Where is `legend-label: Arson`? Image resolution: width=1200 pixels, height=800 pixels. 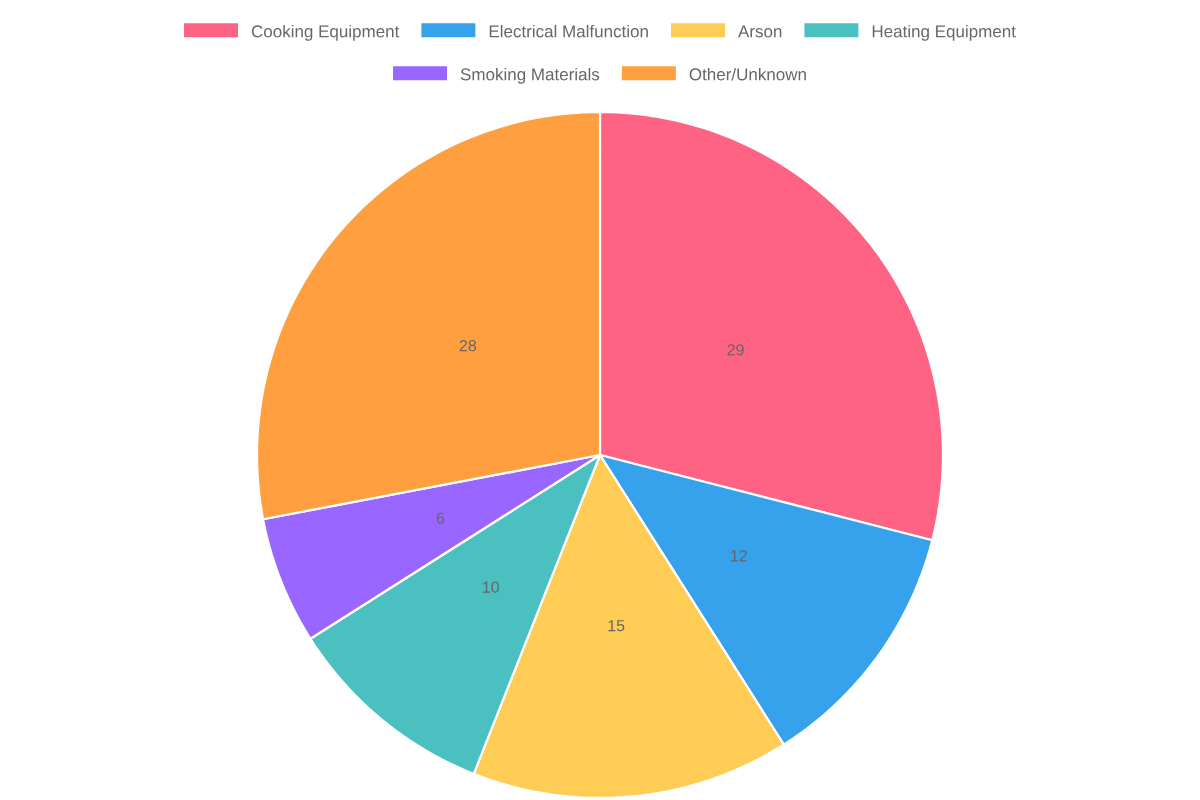
legend-label: Arson is located at coordinates (760, 31).